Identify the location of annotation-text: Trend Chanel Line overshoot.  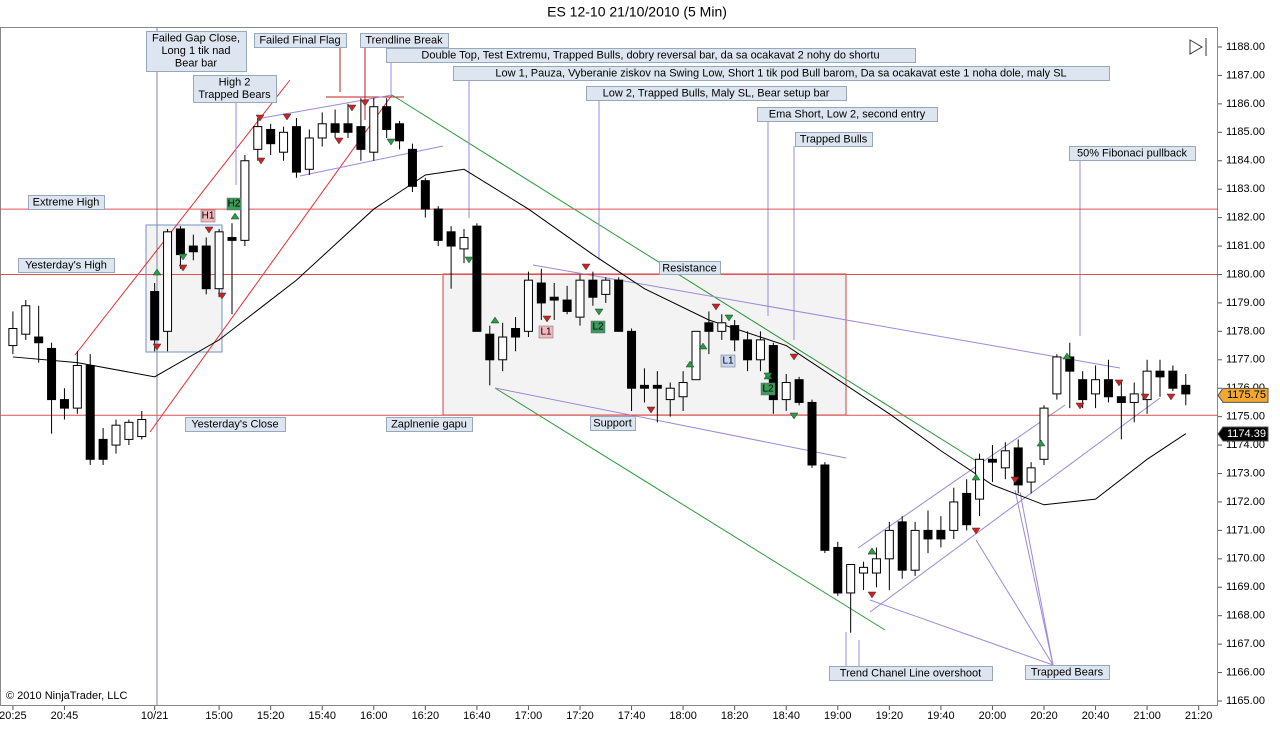
(910, 673).